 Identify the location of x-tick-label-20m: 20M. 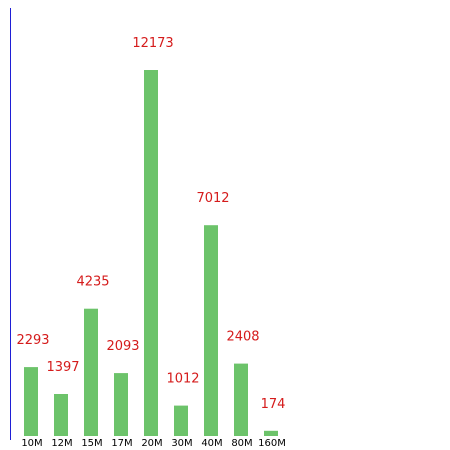
(151, 443).